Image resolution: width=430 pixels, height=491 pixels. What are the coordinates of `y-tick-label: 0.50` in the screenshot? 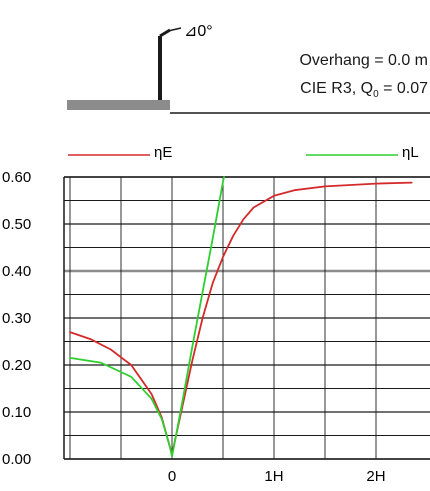 It's located at (16, 224).